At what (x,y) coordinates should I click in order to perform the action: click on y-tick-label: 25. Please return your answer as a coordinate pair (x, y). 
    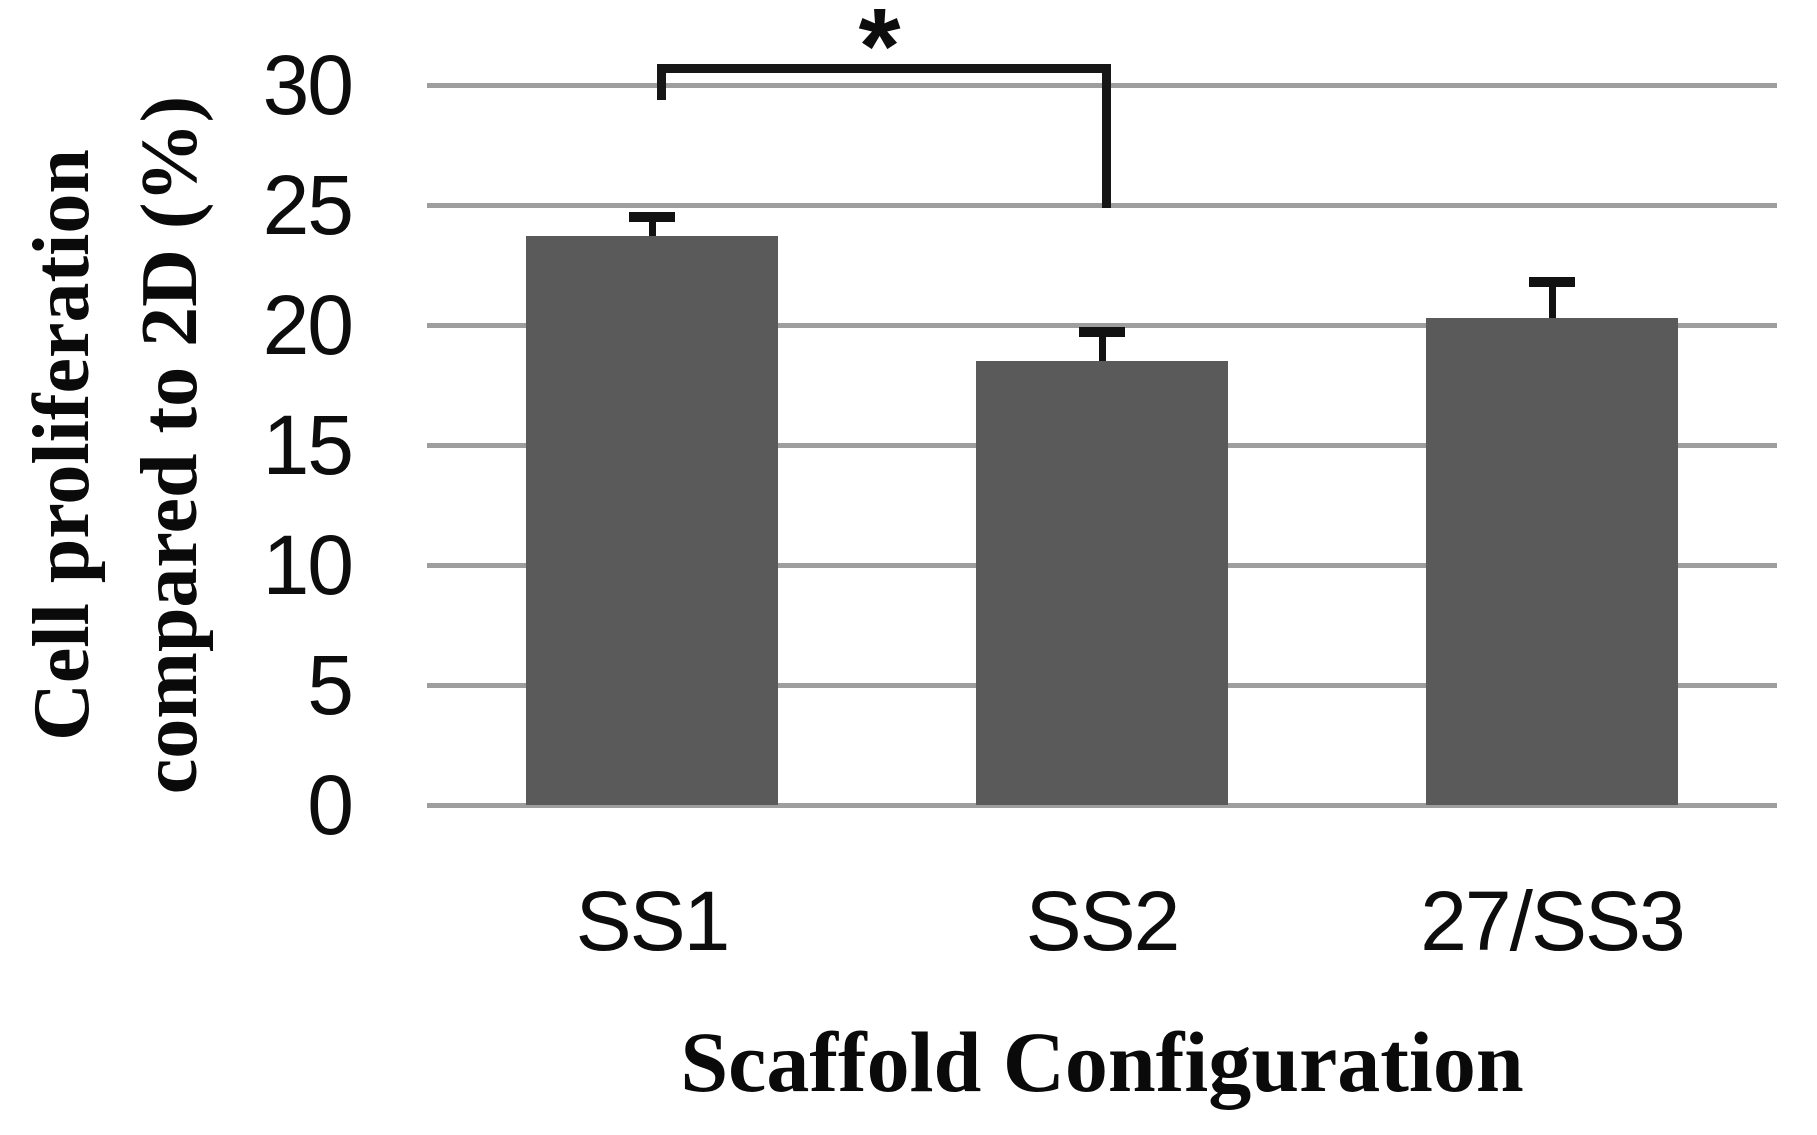
    Looking at the image, I should click on (308, 205).